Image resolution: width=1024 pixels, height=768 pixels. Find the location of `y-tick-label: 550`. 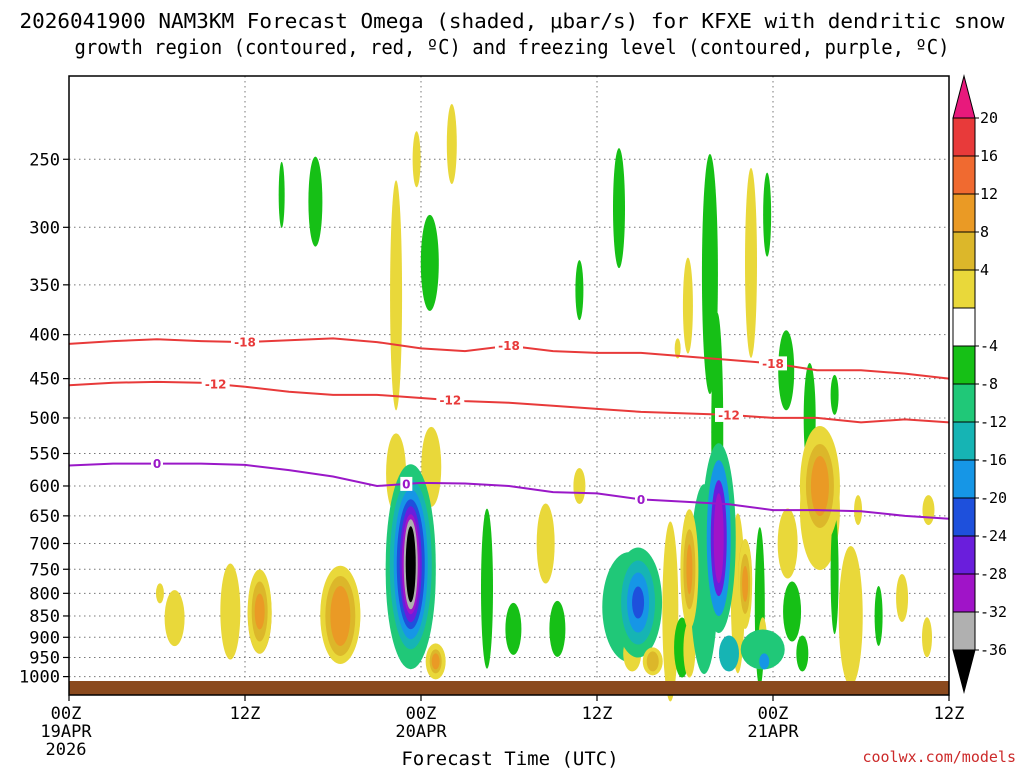

y-tick-label: 550 is located at coordinates (44, 455).